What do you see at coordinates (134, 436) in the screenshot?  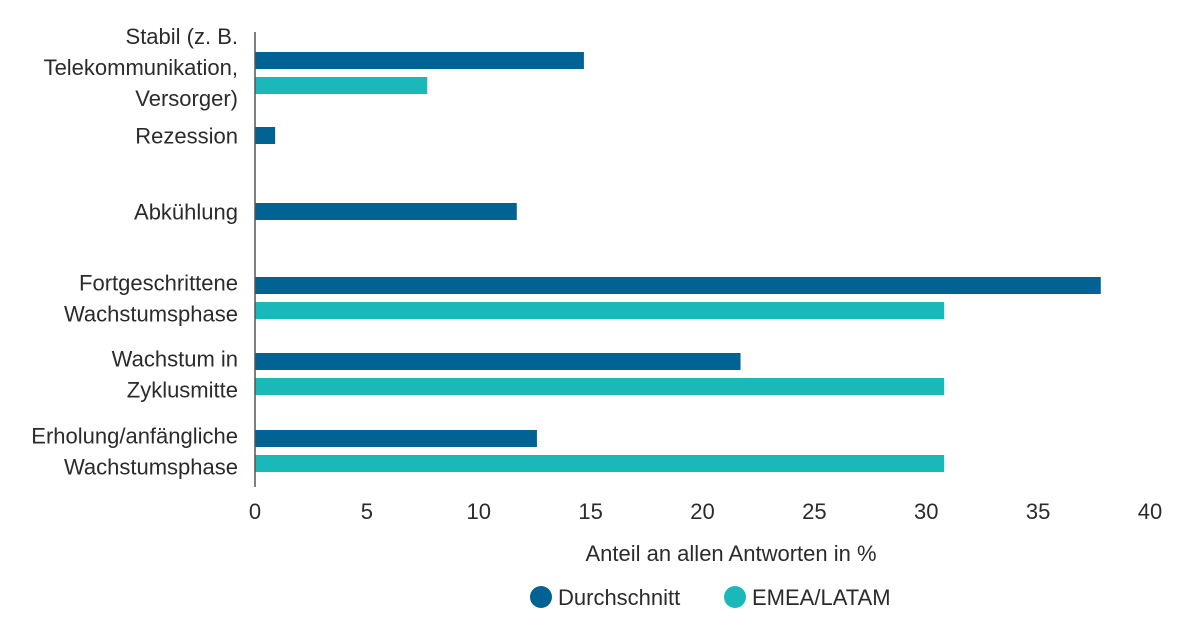 I see `category-label-line: Erholung/anfängliche` at bounding box center [134, 436].